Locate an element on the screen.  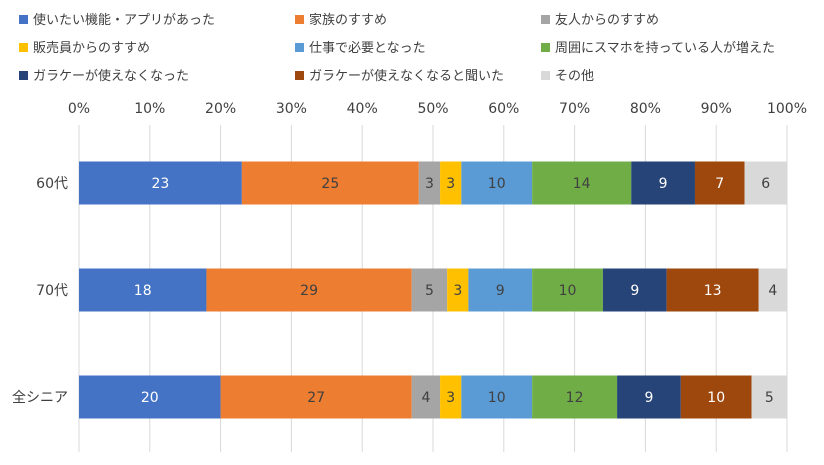
data-label-2-9: 4 is located at coordinates (772, 291).